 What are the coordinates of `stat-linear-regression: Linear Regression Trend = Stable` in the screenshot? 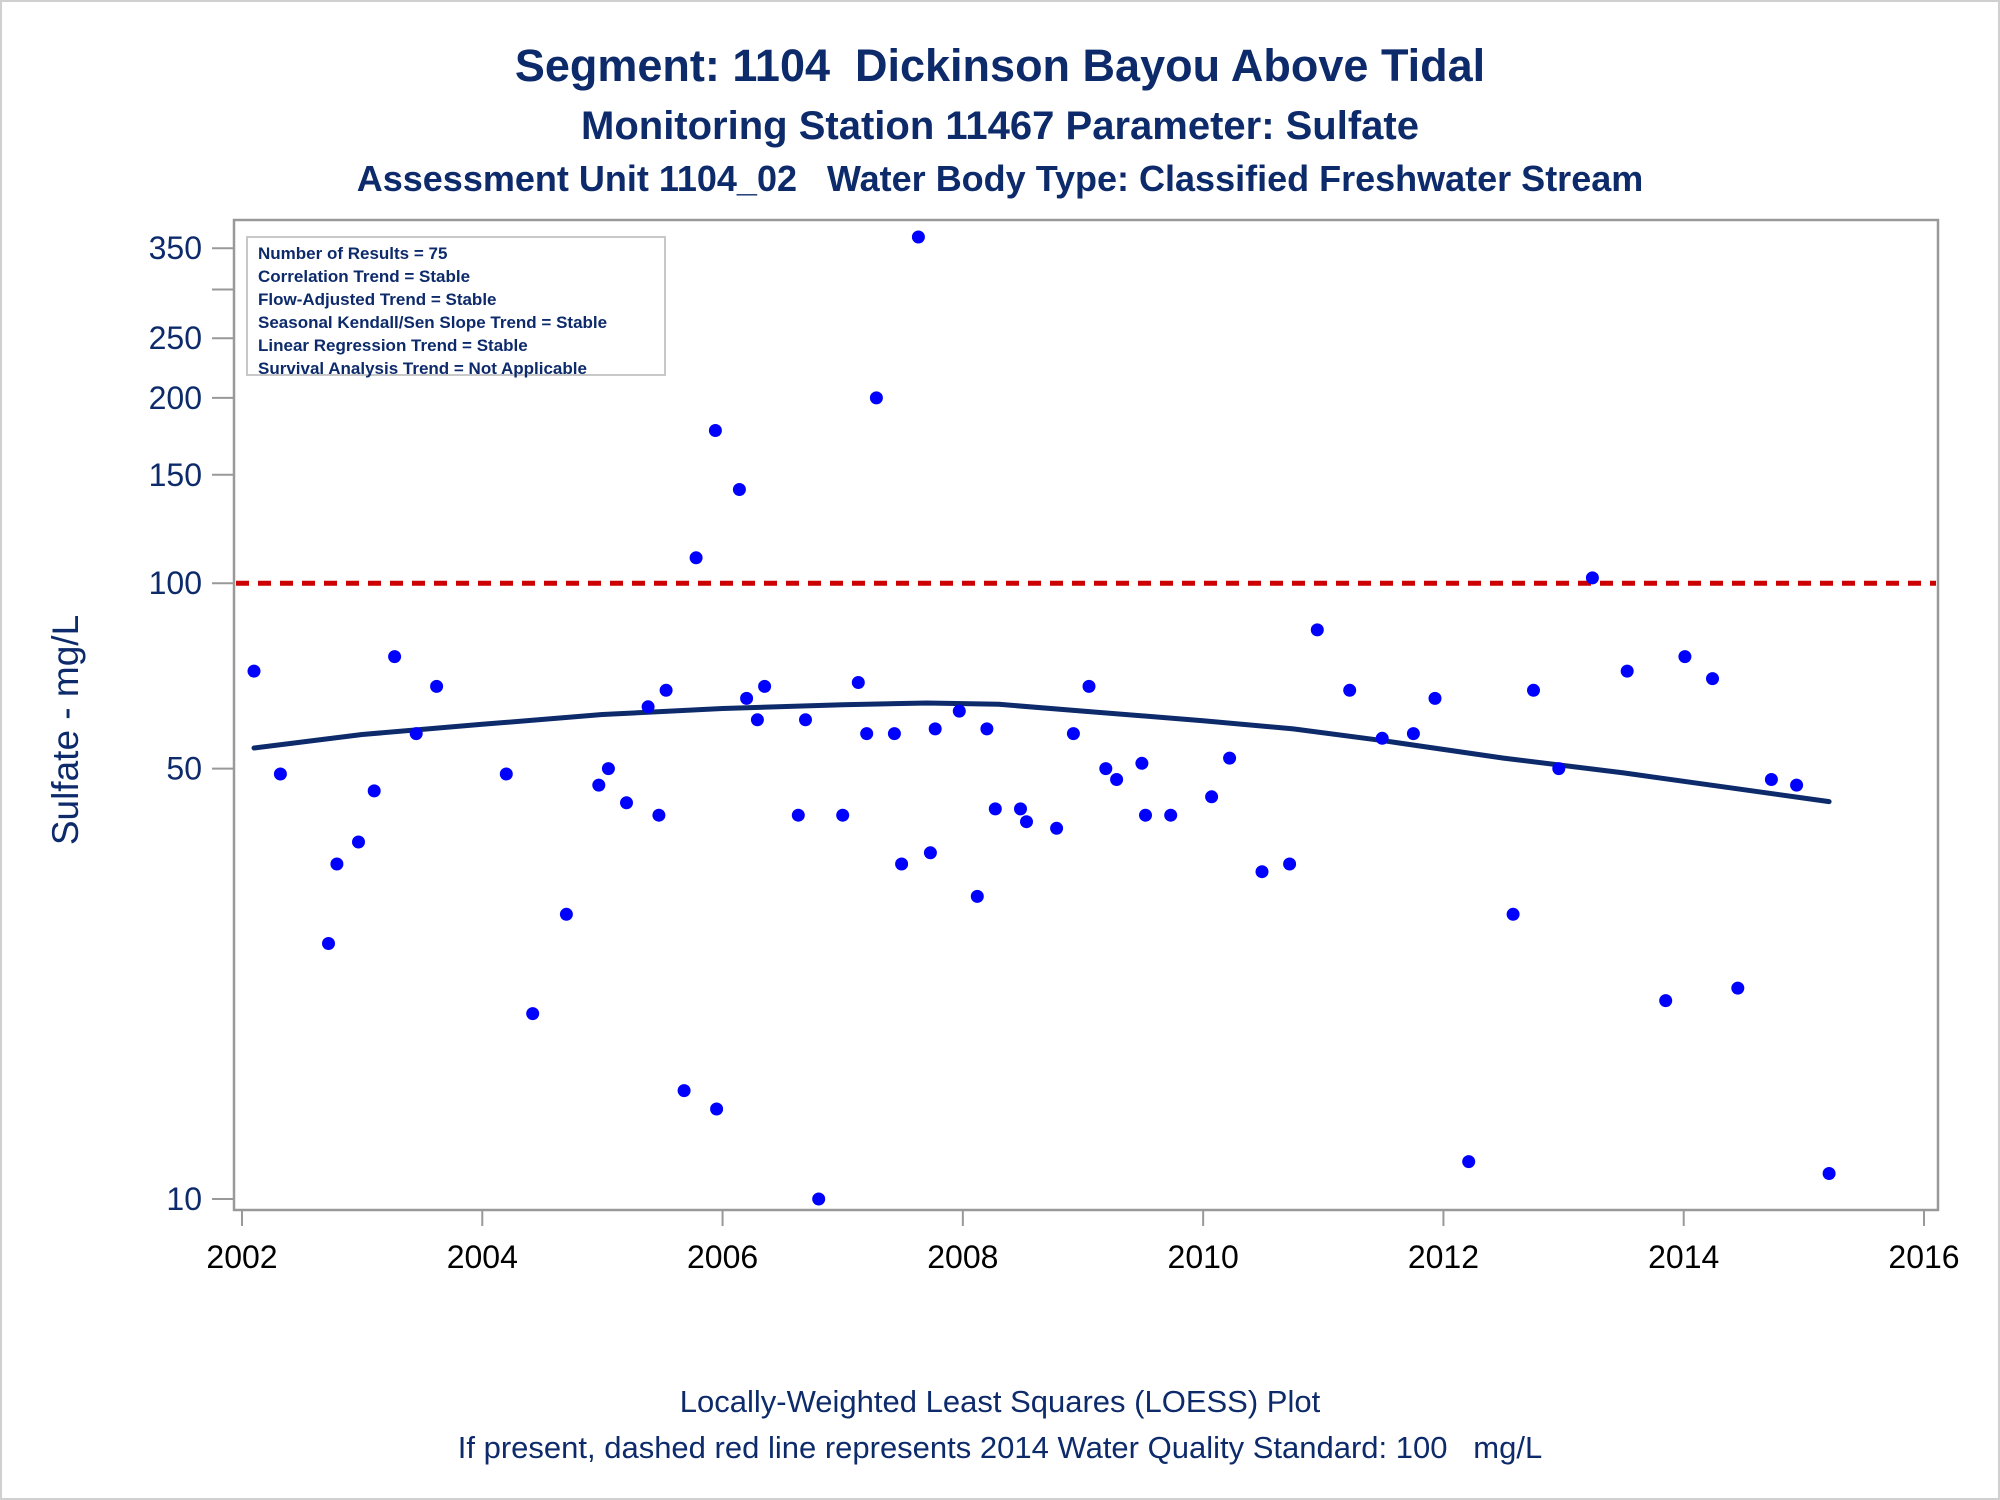 It's located at (393, 345).